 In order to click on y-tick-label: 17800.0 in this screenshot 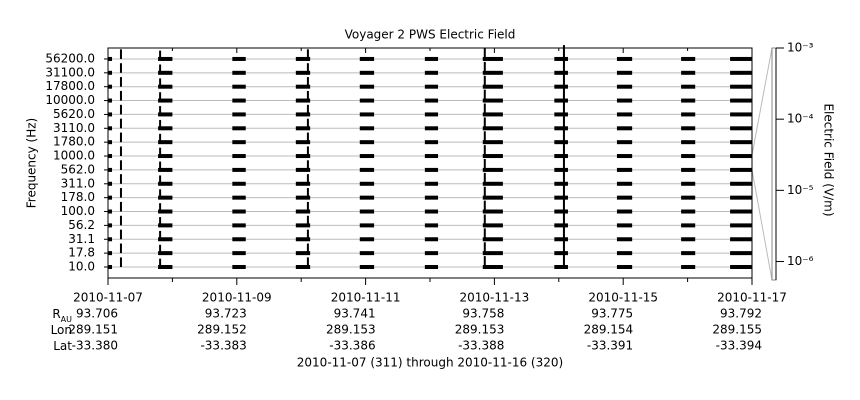, I will do `click(70, 86)`.